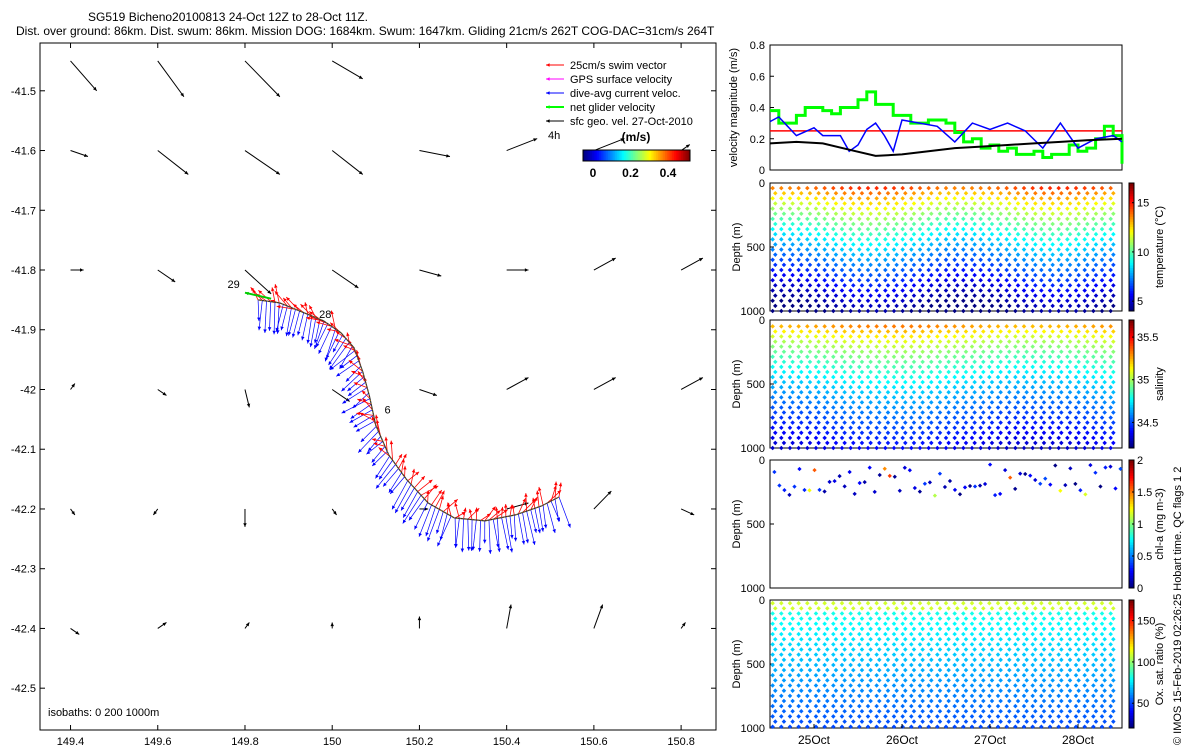  I want to click on map-ytick-label: -41.7, so click(23, 211).